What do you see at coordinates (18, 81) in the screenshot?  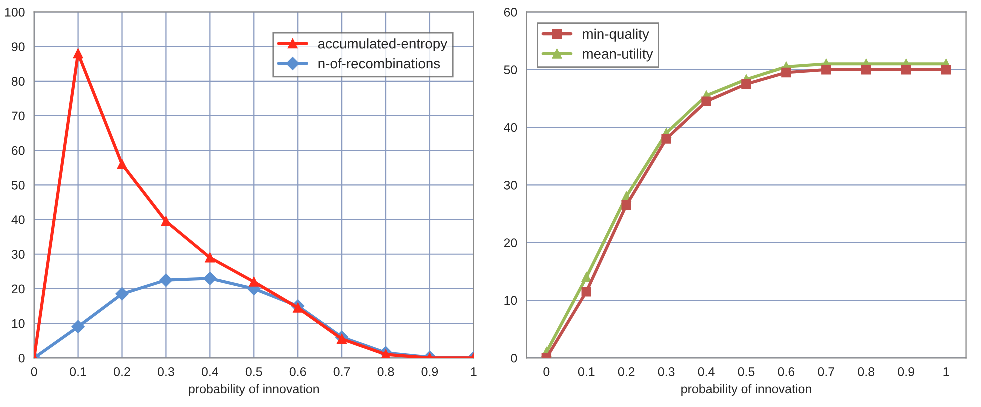 I see `y-tick-label: 80` at bounding box center [18, 81].